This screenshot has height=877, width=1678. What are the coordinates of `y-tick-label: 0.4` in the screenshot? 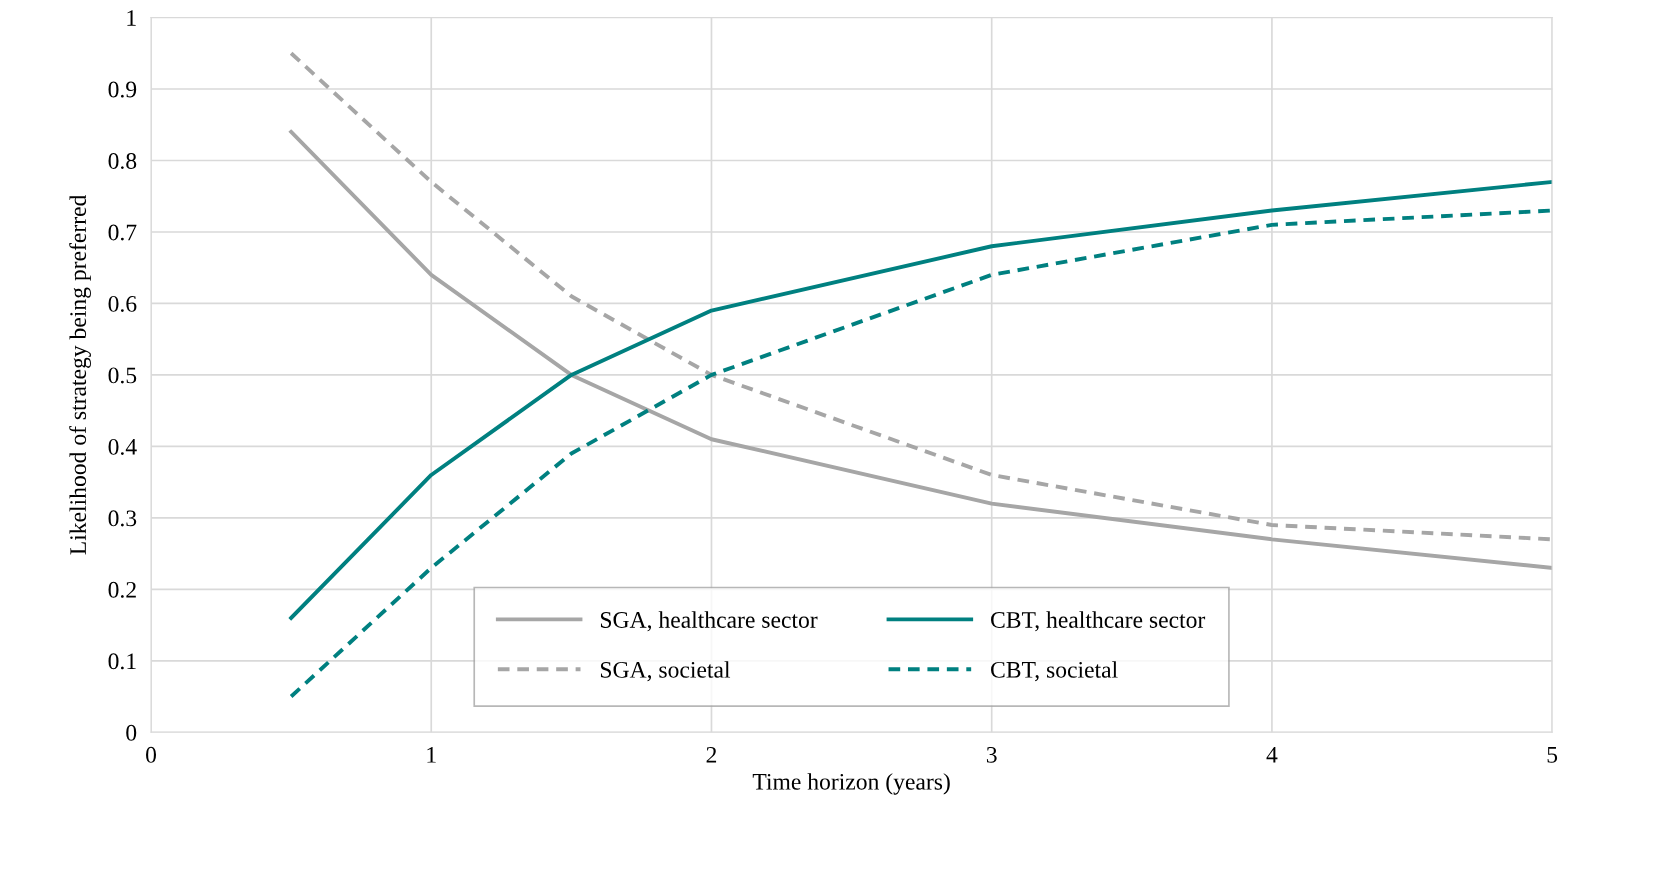 It's located at (122, 446).